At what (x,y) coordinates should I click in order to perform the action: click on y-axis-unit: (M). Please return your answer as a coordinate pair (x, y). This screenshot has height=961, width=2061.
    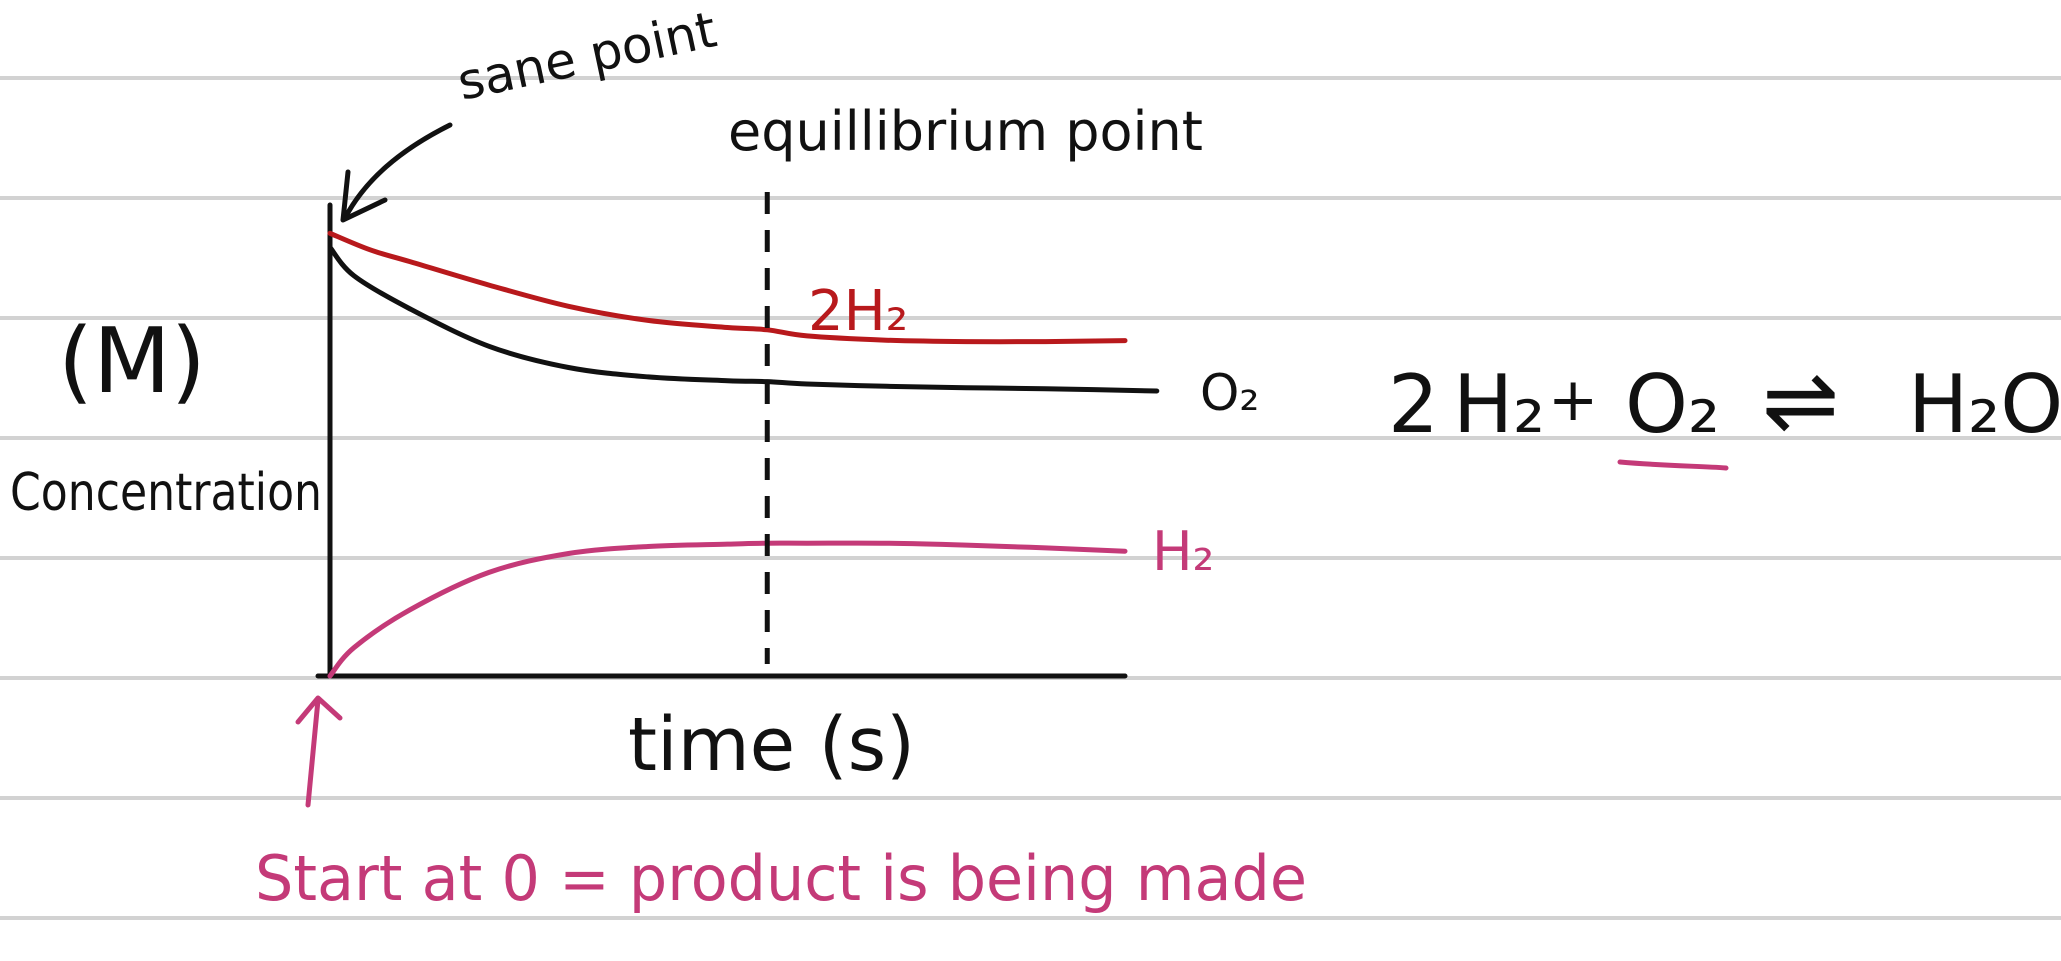
    Looking at the image, I should click on (132, 361).